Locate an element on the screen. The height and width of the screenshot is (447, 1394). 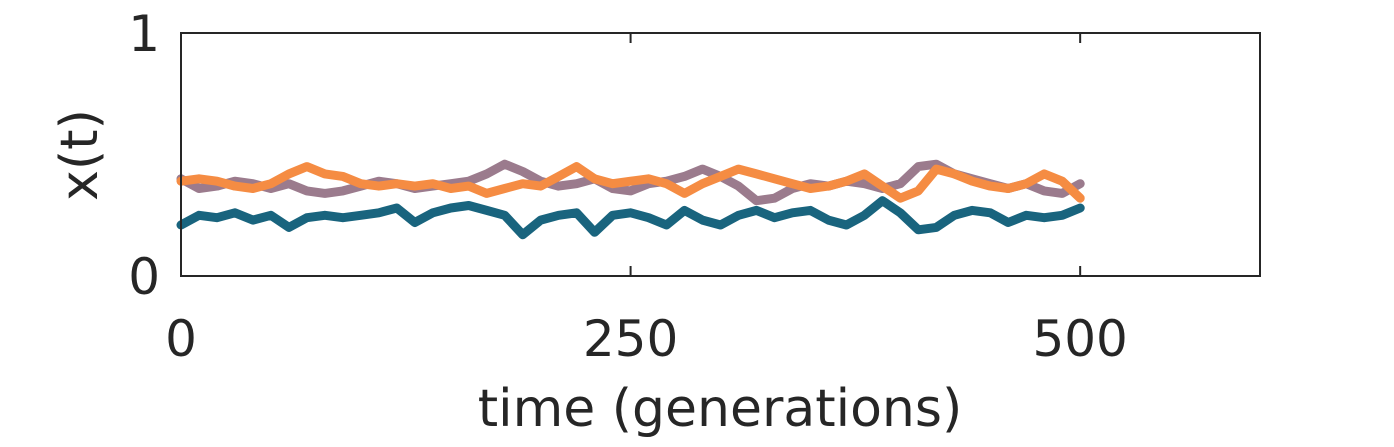
x-tick-label: 250 is located at coordinates (630, 339).